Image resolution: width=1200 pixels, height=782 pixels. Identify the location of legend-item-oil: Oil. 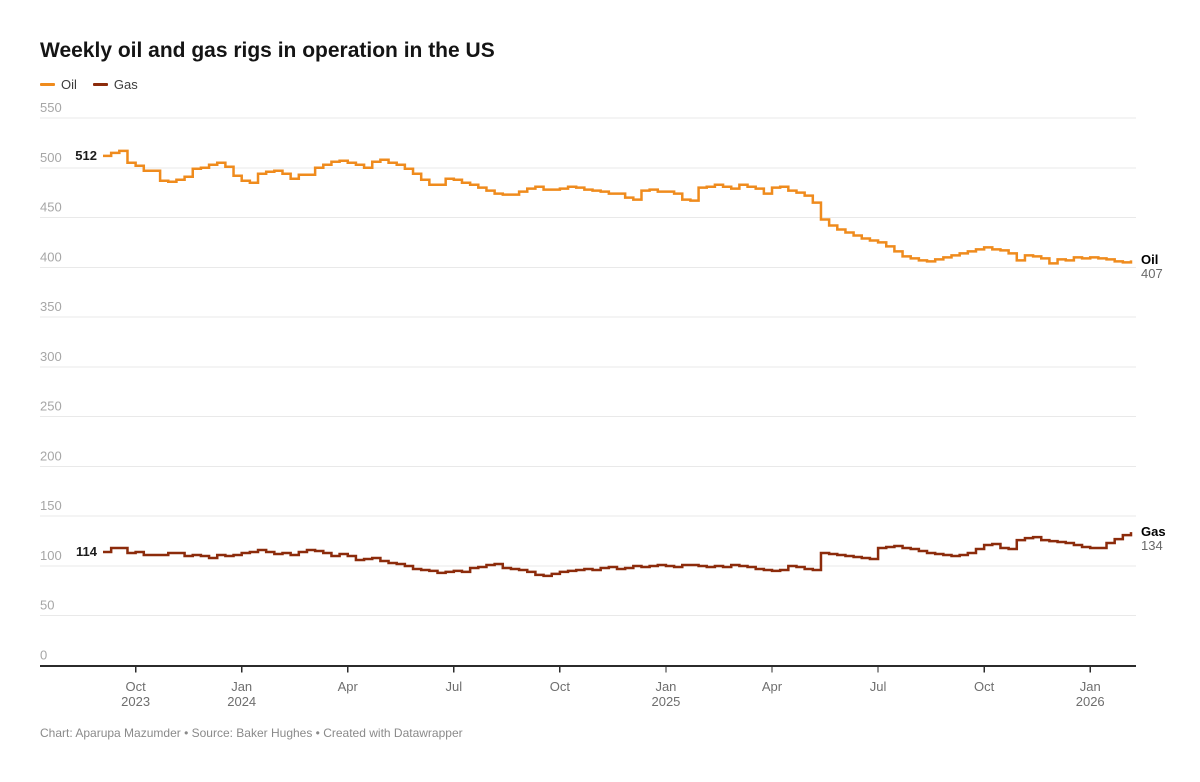
(58, 84).